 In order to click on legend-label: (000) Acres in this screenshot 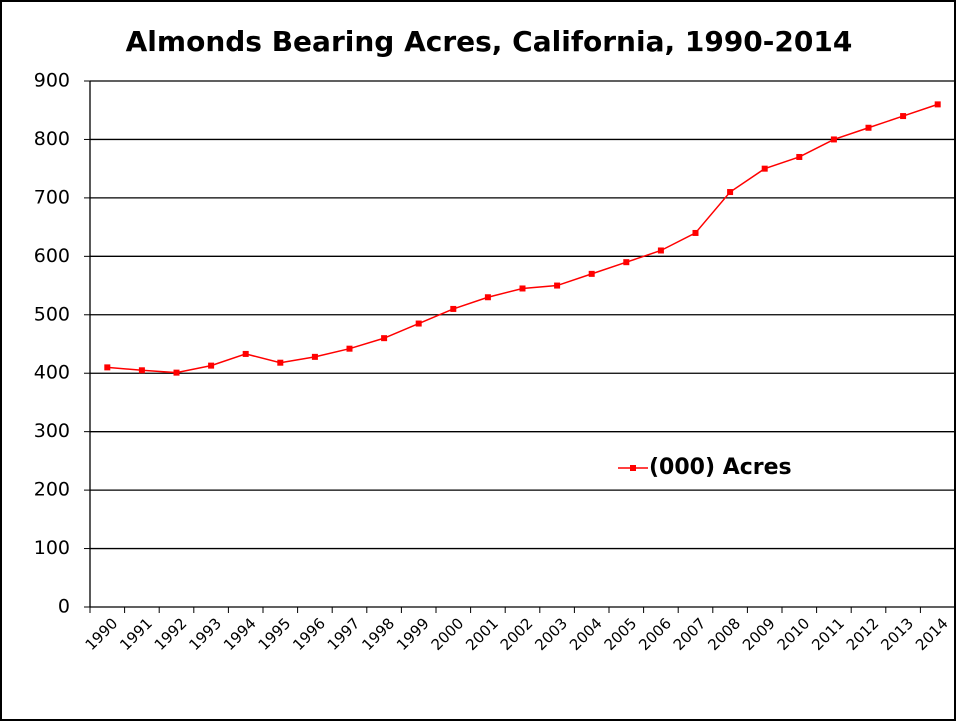, I will do `click(720, 467)`.